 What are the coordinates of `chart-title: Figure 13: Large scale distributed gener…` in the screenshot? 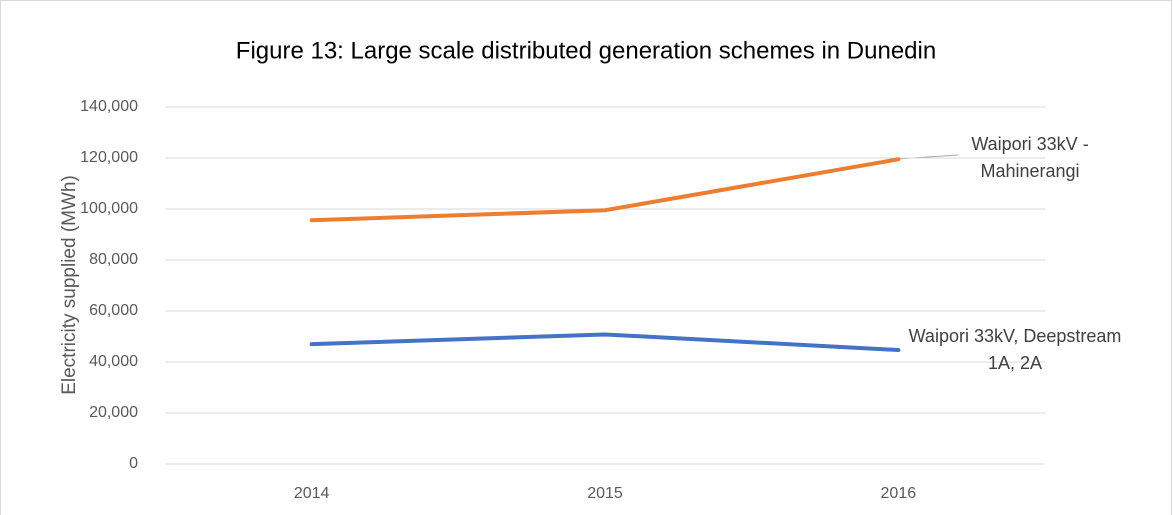 It's located at (586, 50).